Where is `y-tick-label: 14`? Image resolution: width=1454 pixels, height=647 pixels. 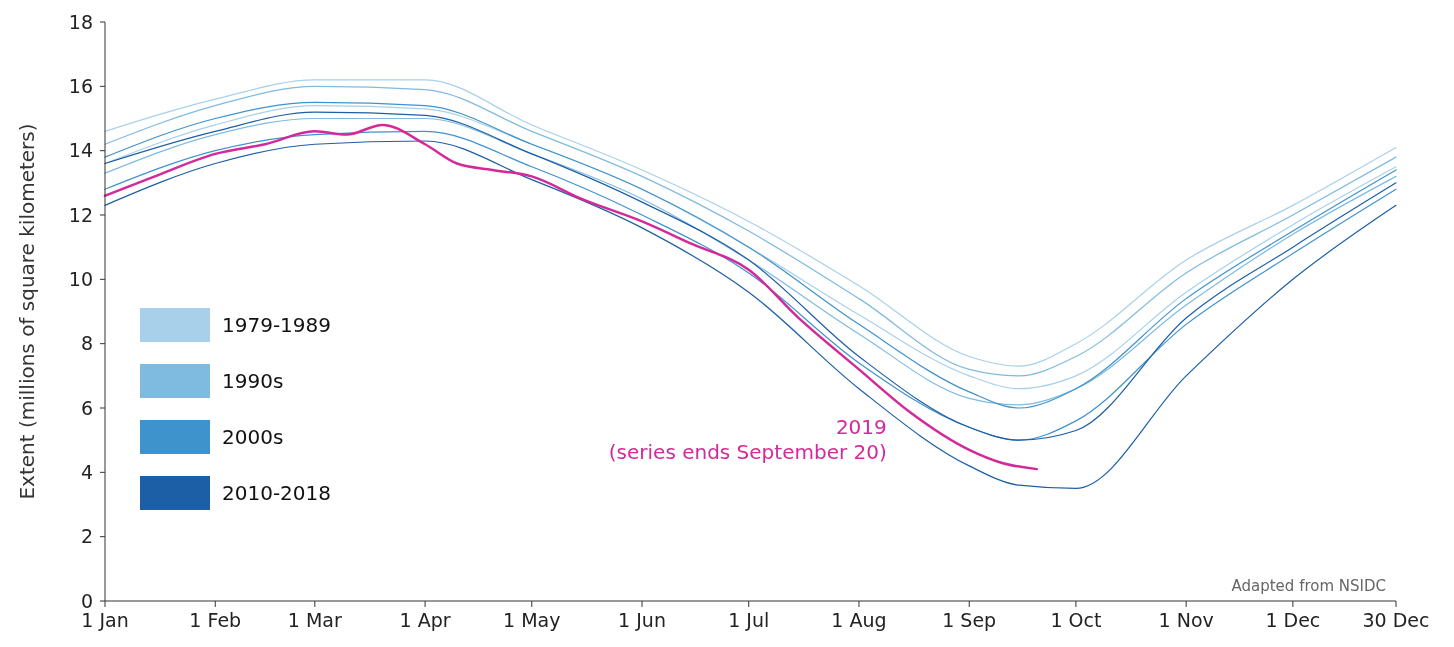
y-tick-label: 14 is located at coordinates (80, 150).